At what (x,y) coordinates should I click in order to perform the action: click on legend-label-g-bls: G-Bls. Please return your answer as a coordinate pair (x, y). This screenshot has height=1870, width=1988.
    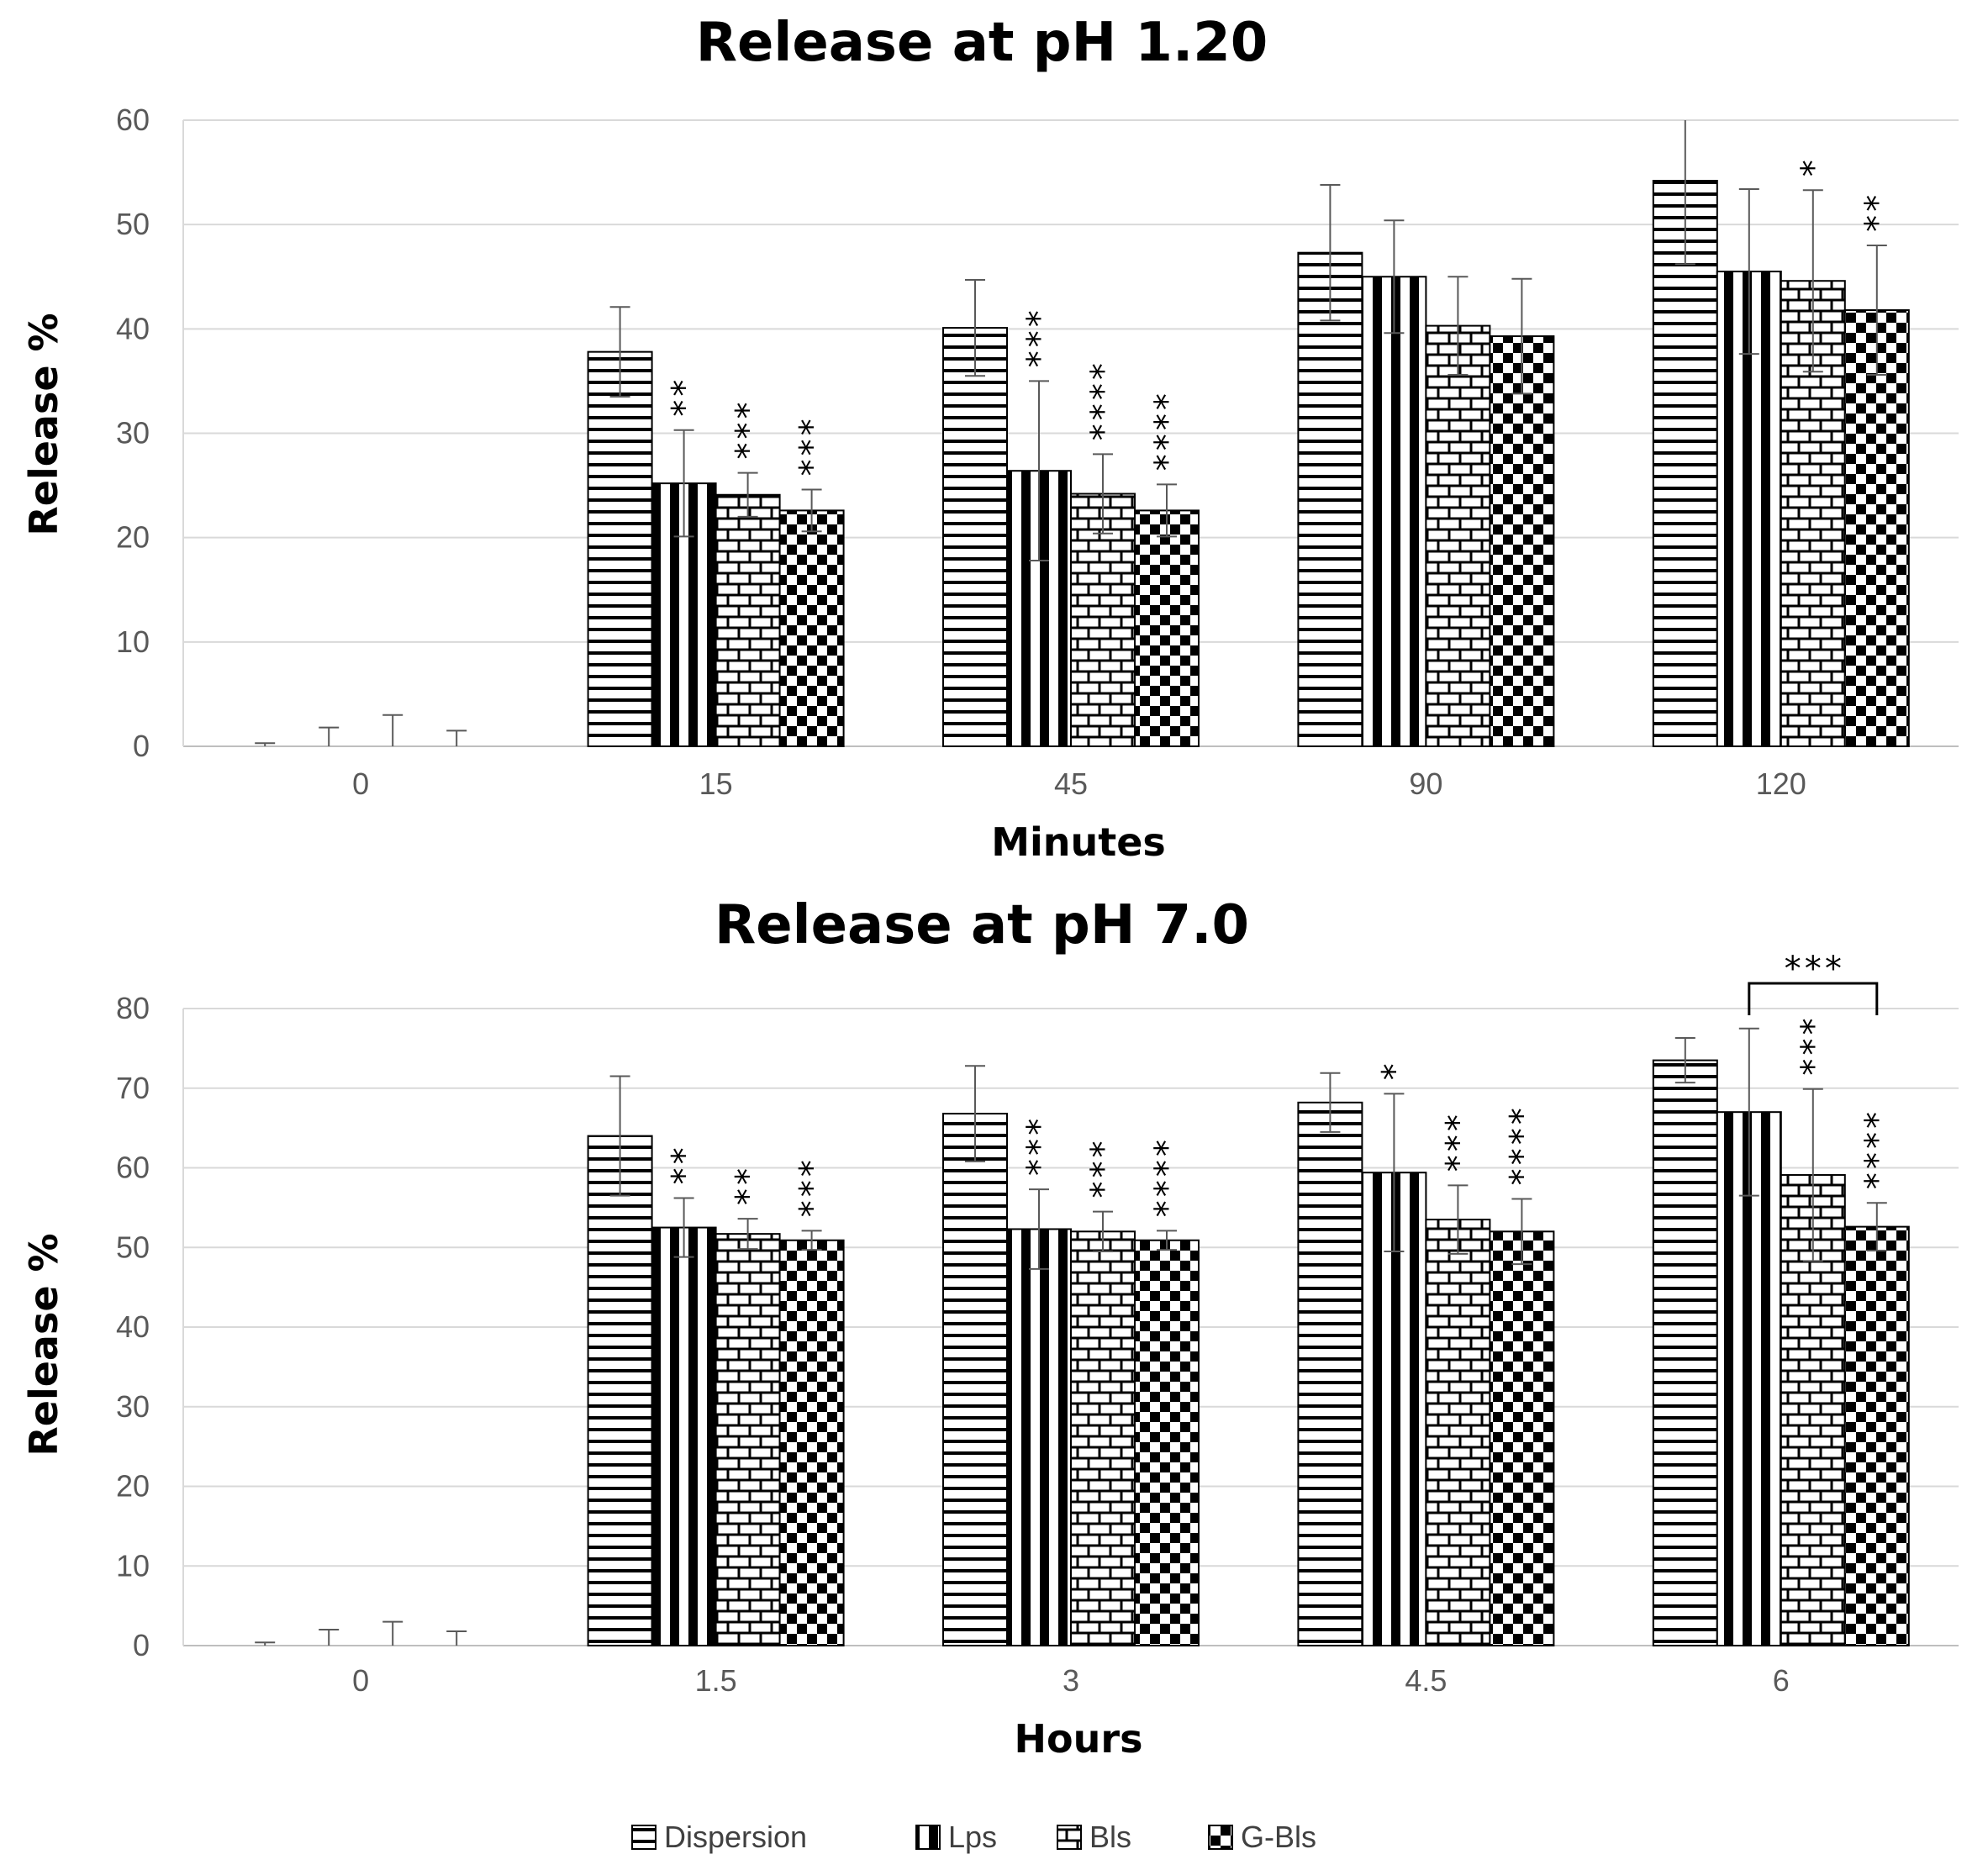
    Looking at the image, I should click on (1278, 1837).